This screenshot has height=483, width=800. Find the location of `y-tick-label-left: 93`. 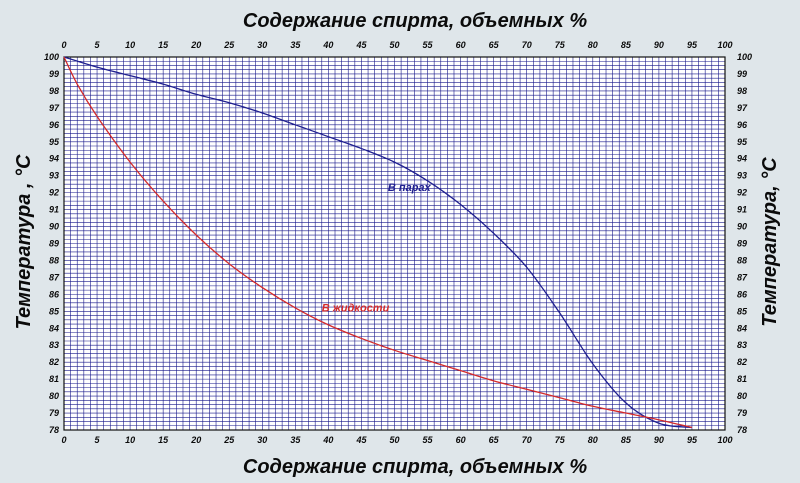

y-tick-label-left: 93 is located at coordinates (54, 176).